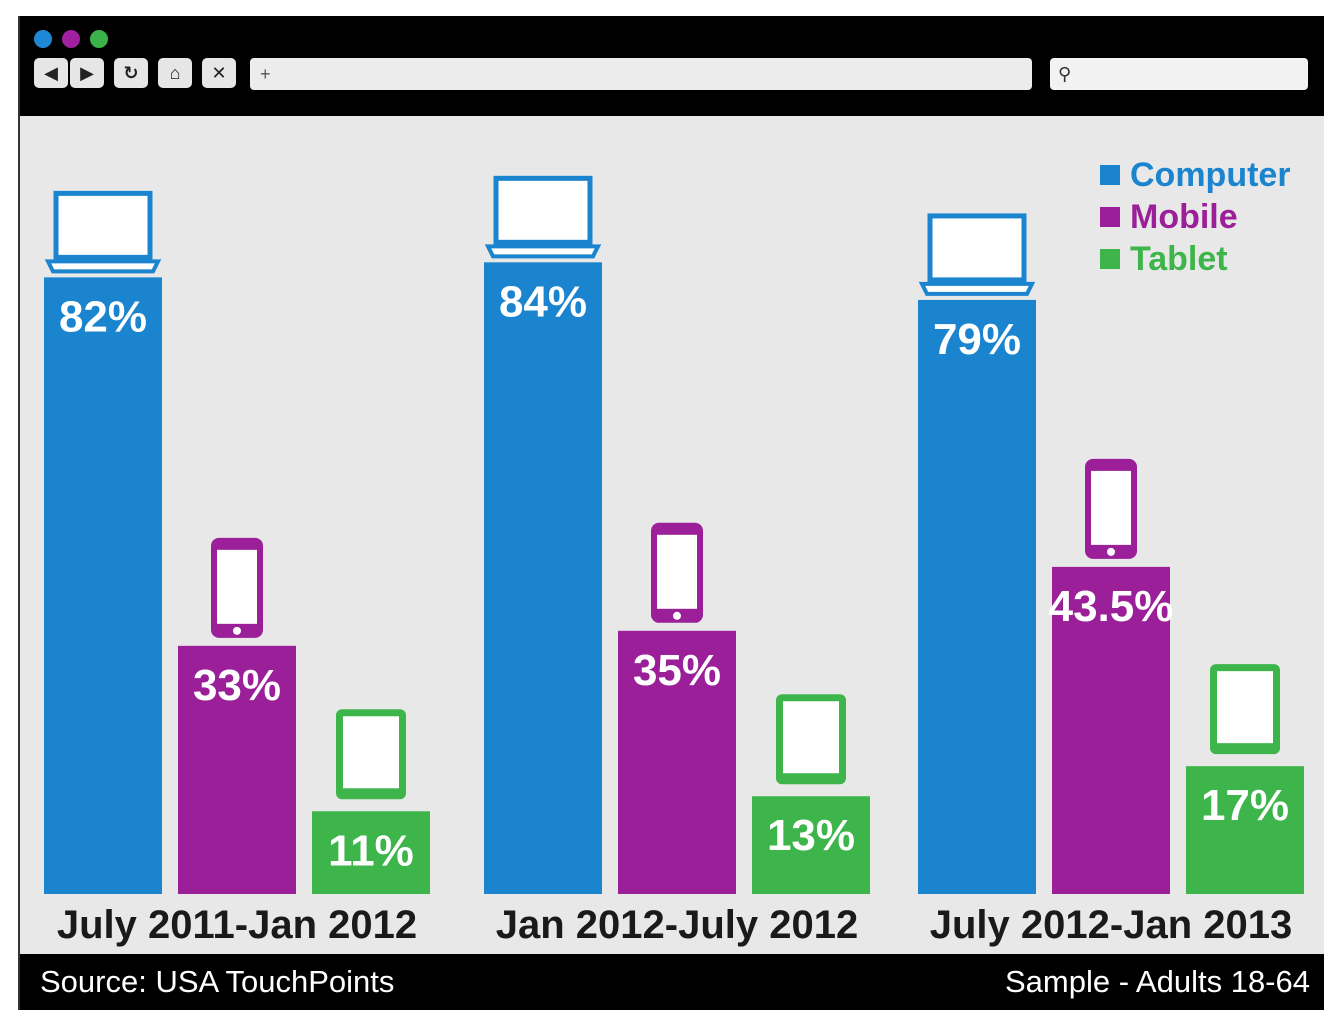 Image resolution: width=1324 pixels, height=1010 pixels. What do you see at coordinates (99, 39) in the screenshot?
I see `window-dot-green` at bounding box center [99, 39].